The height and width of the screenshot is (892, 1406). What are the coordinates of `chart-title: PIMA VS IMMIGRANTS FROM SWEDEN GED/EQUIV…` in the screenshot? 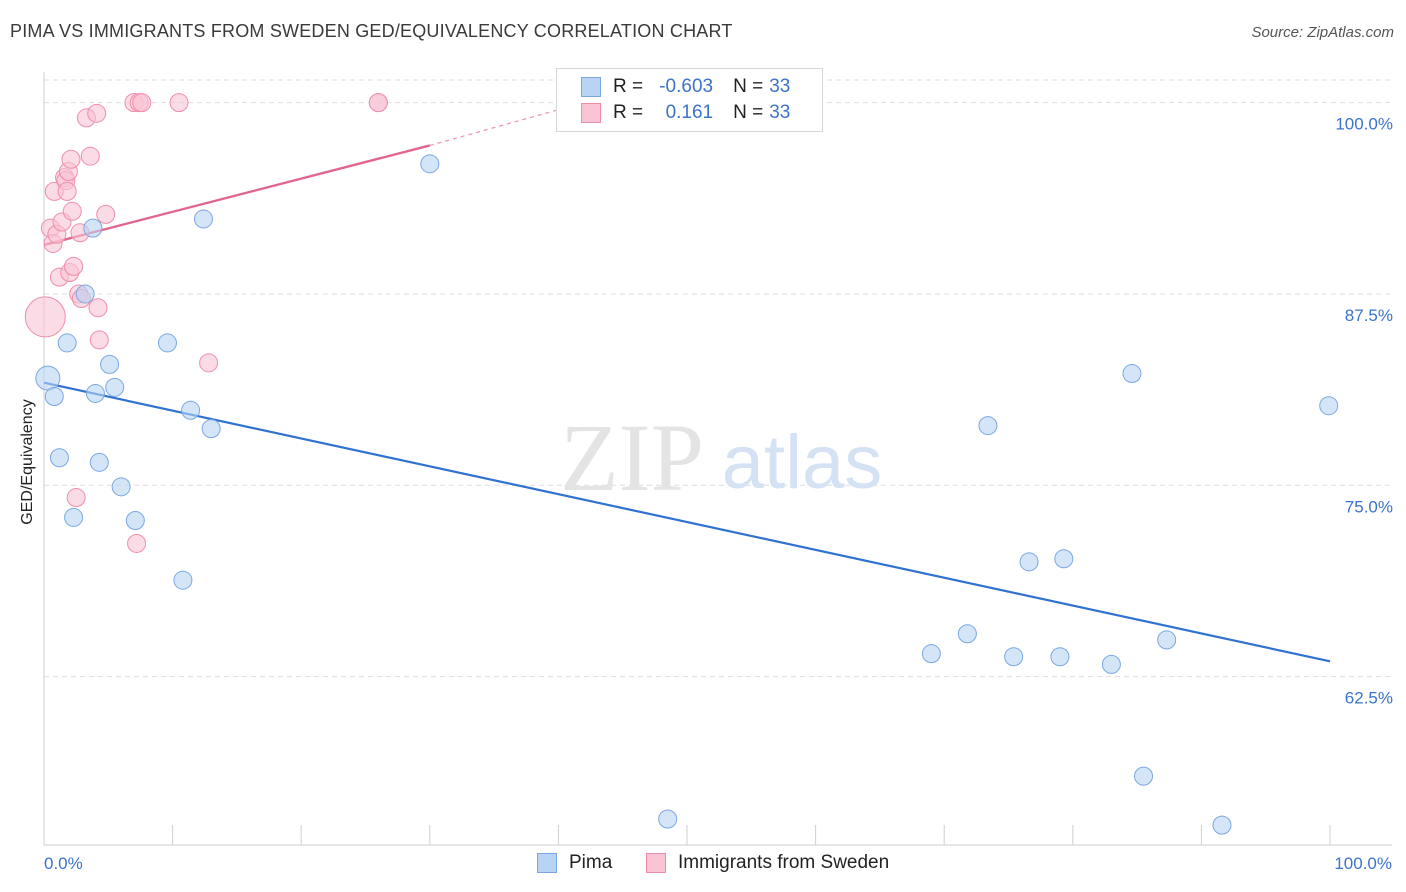 It's located at (371, 31).